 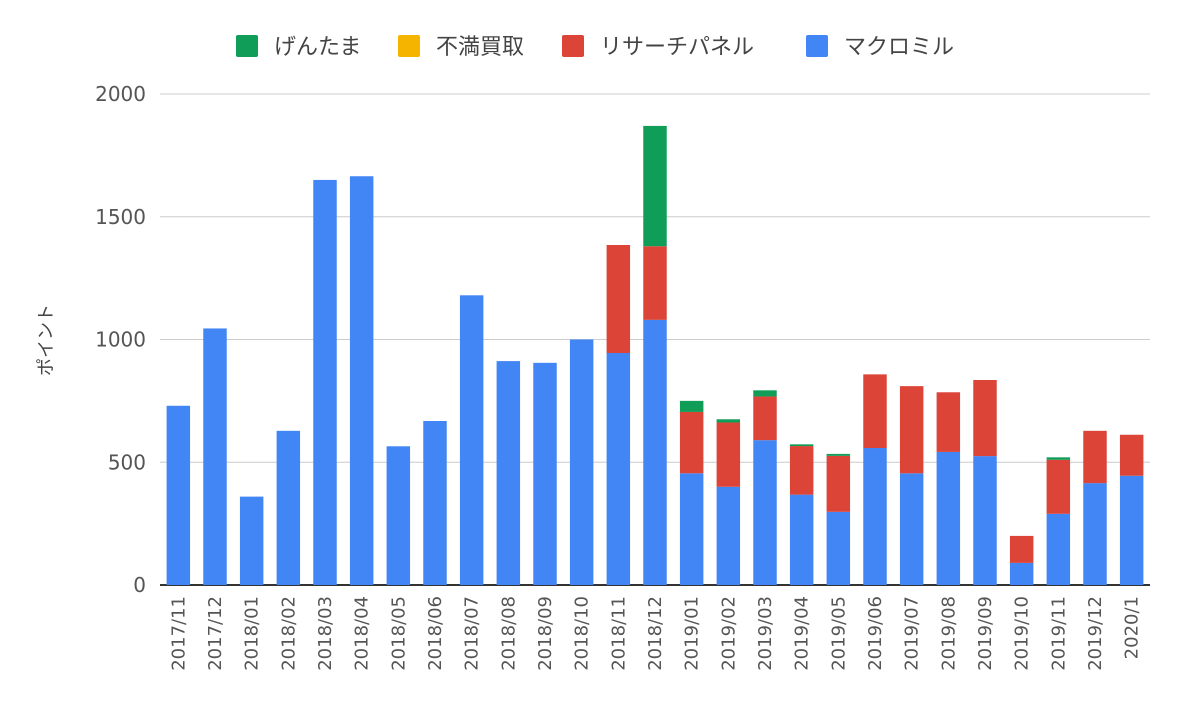 What do you see at coordinates (912, 633) in the screenshot?
I see `x-tick-label: 2019/07` at bounding box center [912, 633].